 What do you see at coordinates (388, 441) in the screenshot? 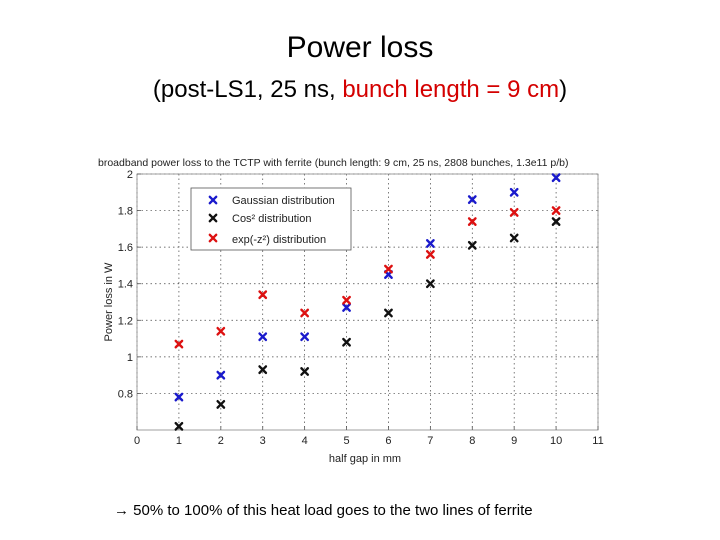
I see `x-tick-label: 6` at bounding box center [388, 441].